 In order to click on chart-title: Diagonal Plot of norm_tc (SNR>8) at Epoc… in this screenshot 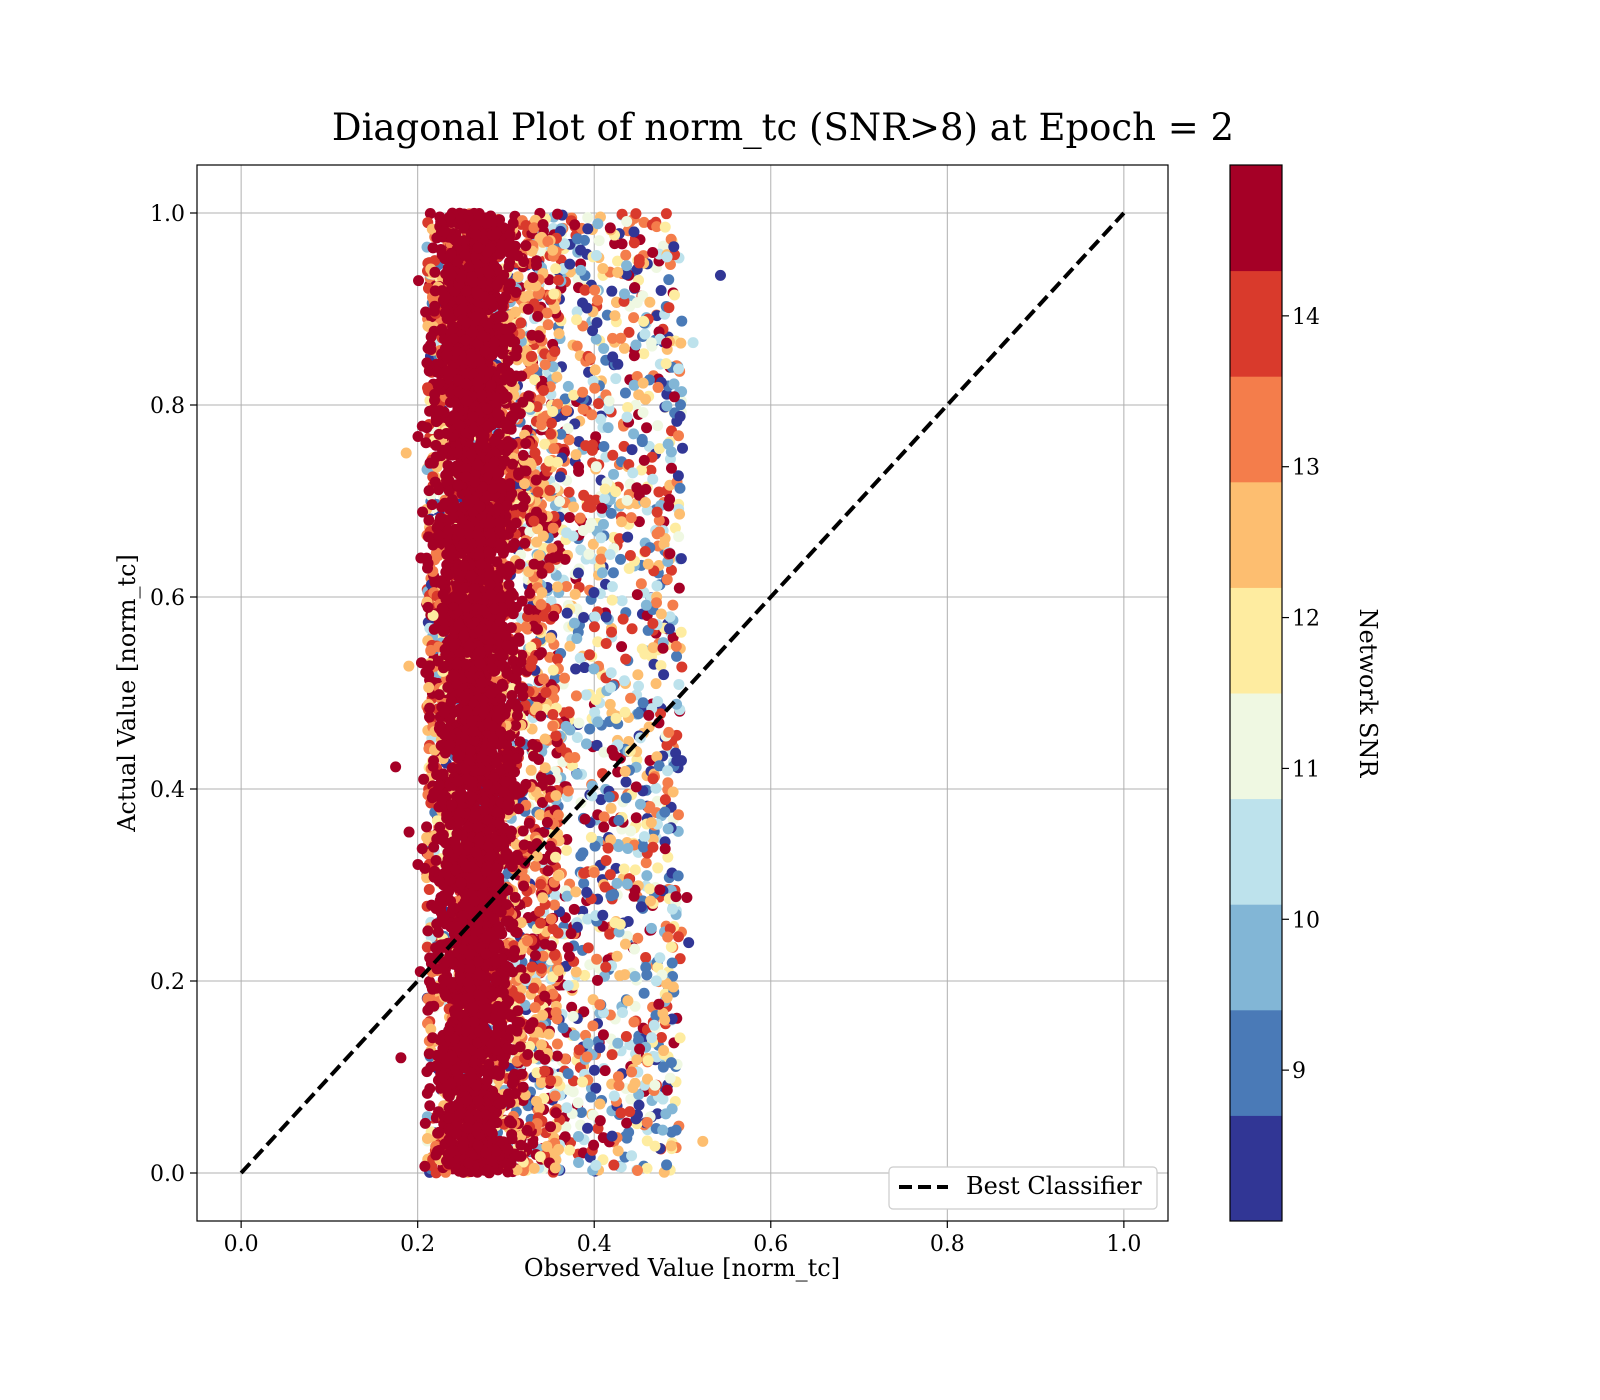, I will do `click(783, 128)`.